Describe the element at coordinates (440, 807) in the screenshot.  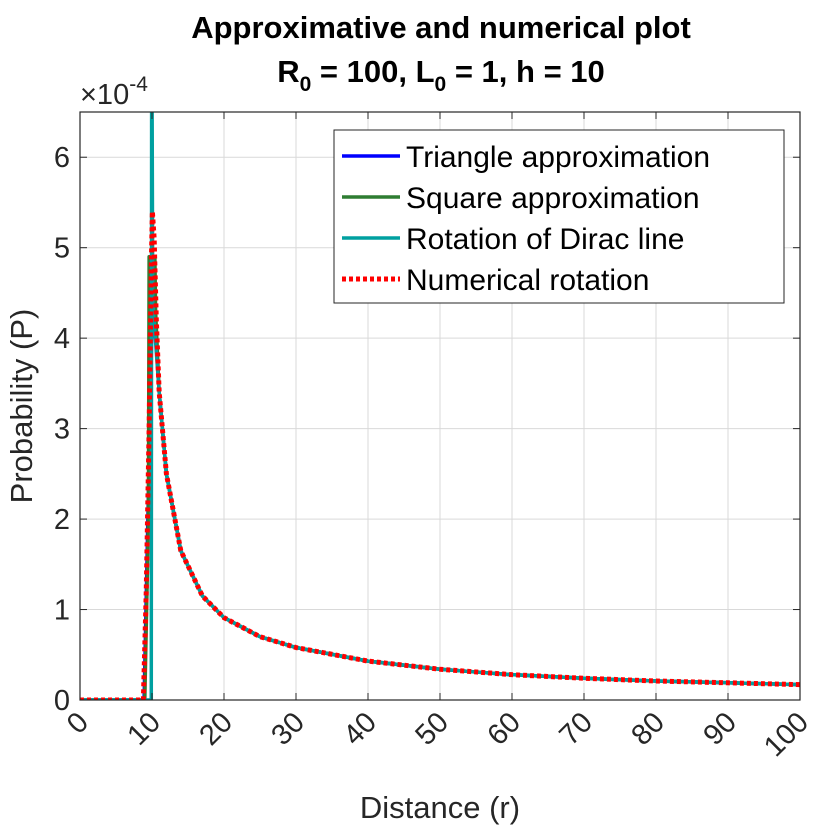
I see `x-axis-label: Distance (r)` at that location.